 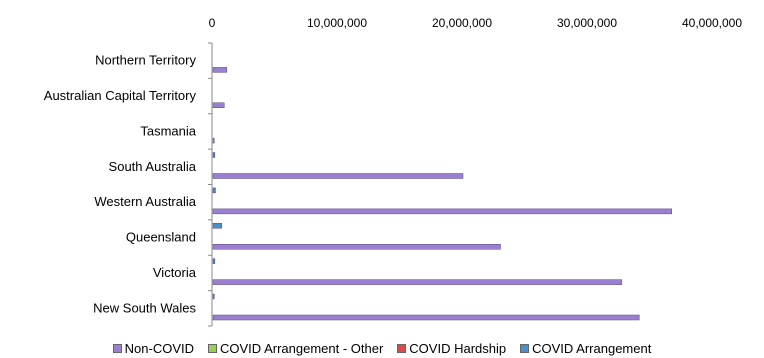 I want to click on category-label: Australian Capital Territory, so click(x=120, y=95).